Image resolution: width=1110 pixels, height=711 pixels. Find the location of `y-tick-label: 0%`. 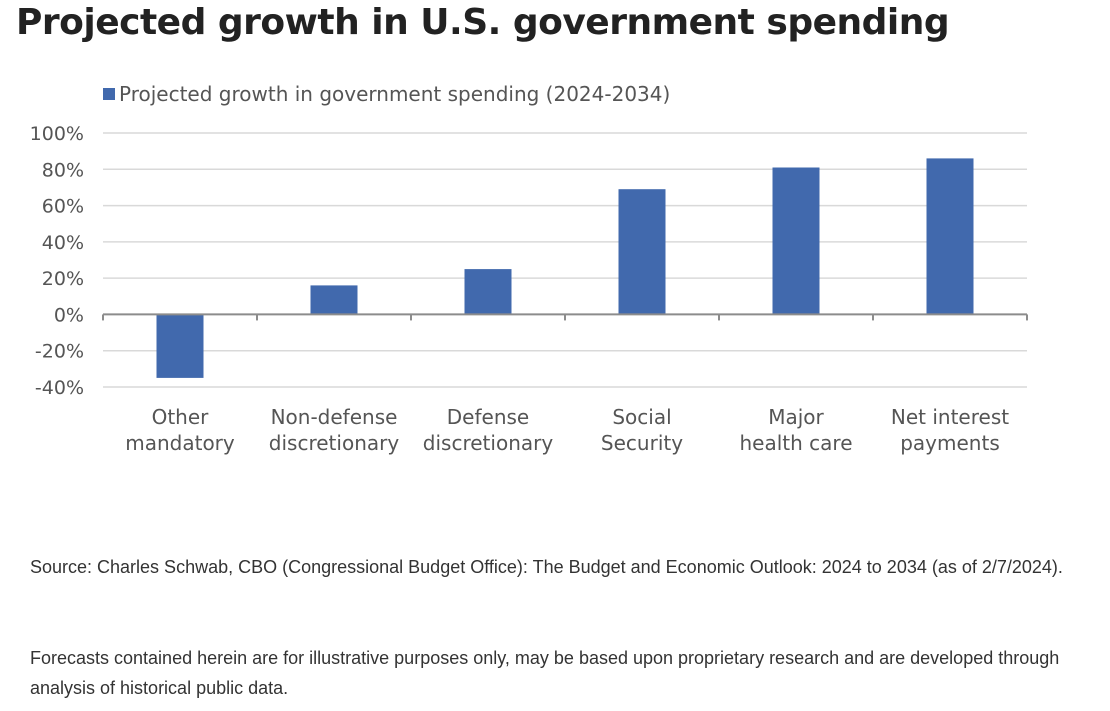

y-tick-label: 0% is located at coordinates (69, 315).